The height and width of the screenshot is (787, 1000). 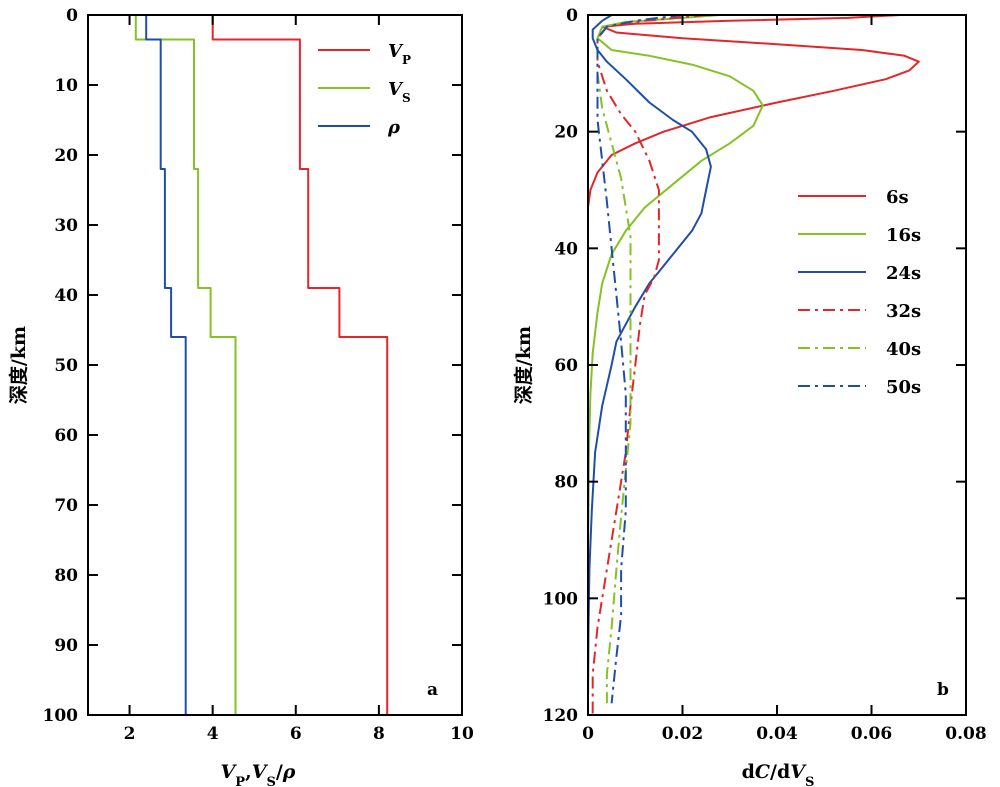 I want to click on panel-a-letter: a, so click(x=432, y=690).